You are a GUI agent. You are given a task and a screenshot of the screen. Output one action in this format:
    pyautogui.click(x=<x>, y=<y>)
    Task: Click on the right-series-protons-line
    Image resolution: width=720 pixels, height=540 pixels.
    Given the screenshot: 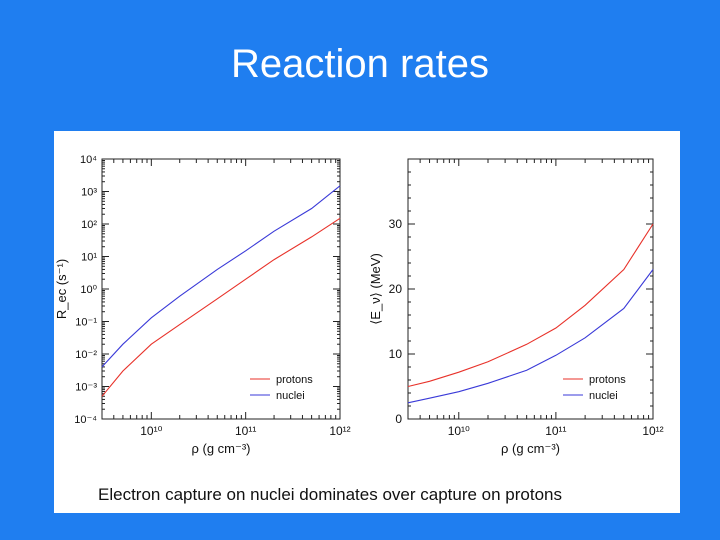 What is the action you would take?
    pyautogui.click(x=530, y=305)
    